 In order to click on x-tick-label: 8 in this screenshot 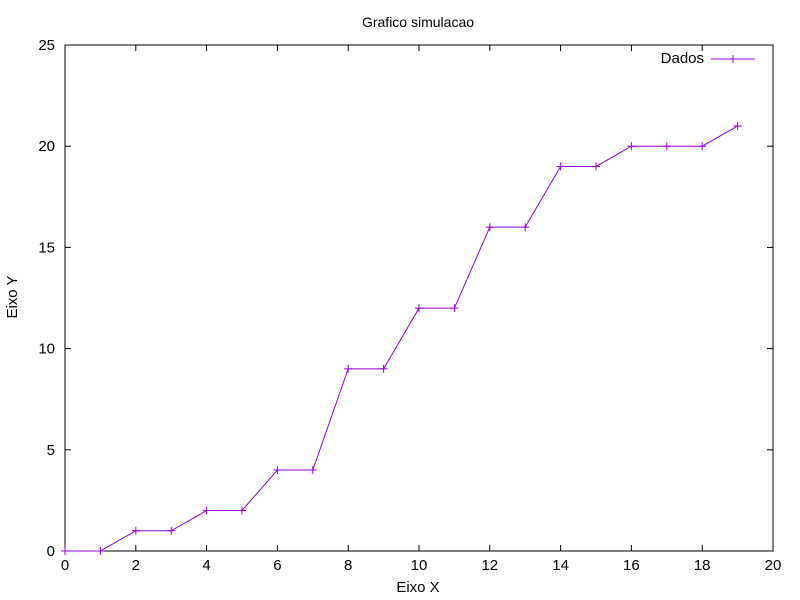, I will do `click(348, 565)`.